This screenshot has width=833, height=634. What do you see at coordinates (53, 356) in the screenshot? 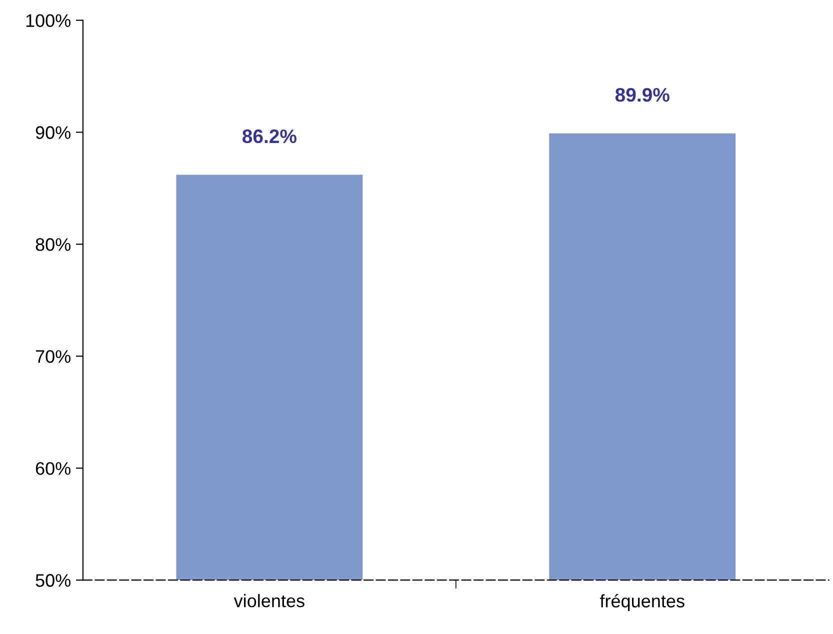
I see `y-tick-label: 70%` at bounding box center [53, 356].